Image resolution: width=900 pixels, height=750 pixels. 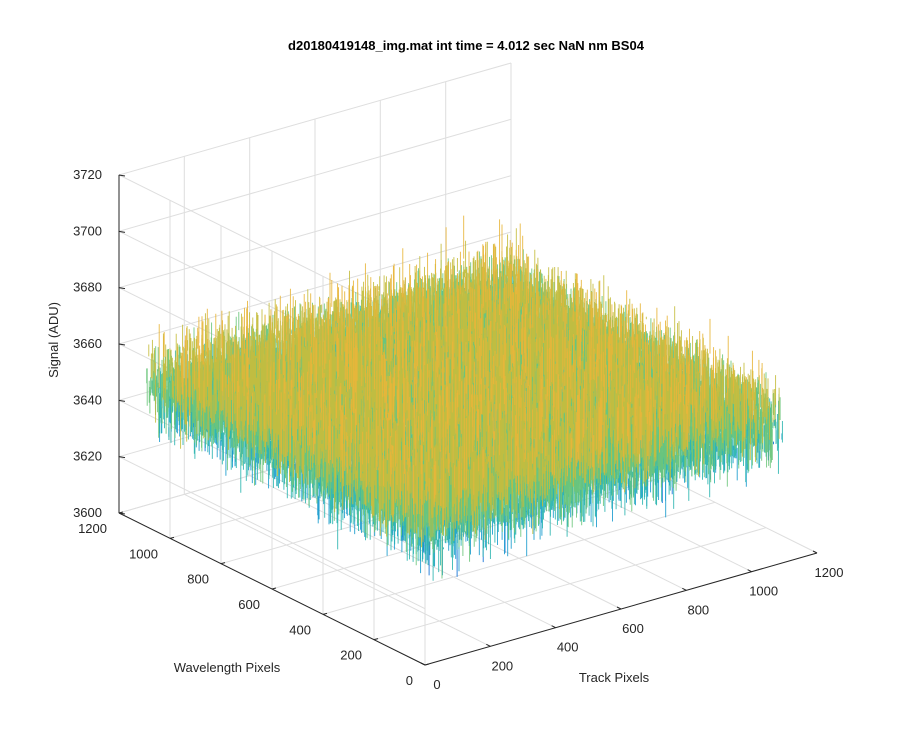 I want to click on z-axis-label: Signal (ADU), so click(x=53, y=340).